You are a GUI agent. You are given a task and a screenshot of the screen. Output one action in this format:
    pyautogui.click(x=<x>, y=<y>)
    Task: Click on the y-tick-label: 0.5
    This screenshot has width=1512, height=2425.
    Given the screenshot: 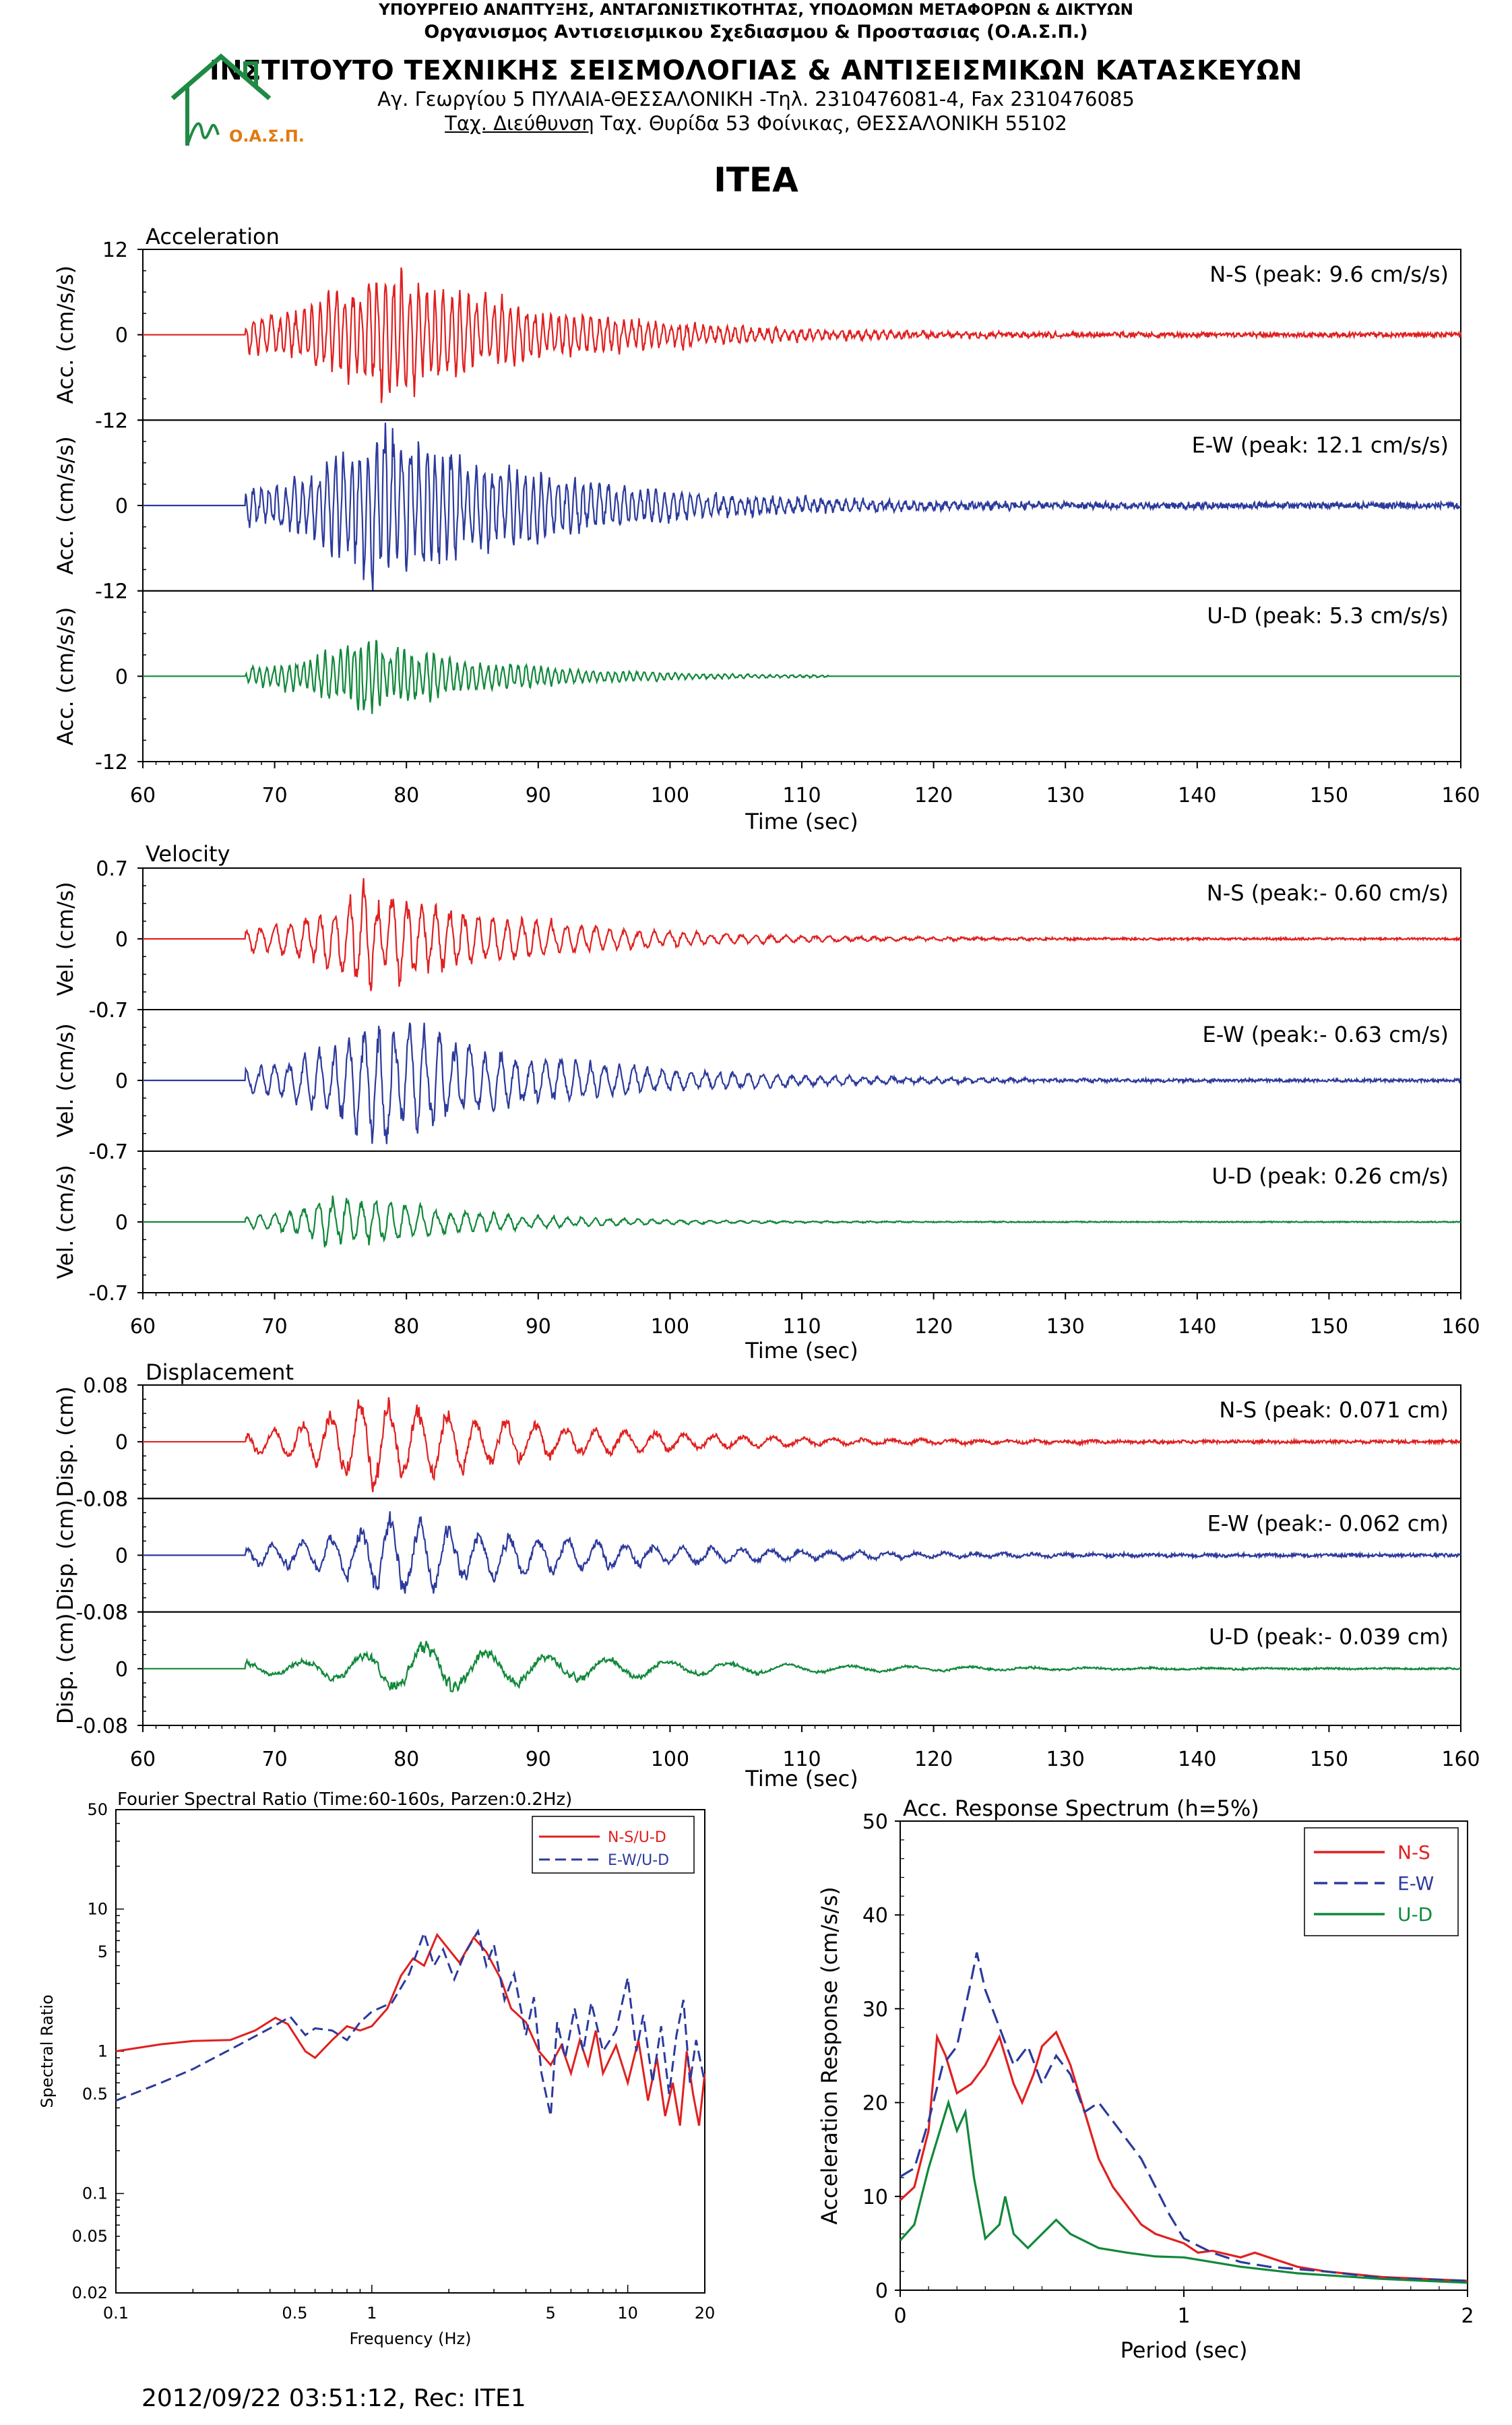 What is the action you would take?
    pyautogui.click(x=95, y=2095)
    